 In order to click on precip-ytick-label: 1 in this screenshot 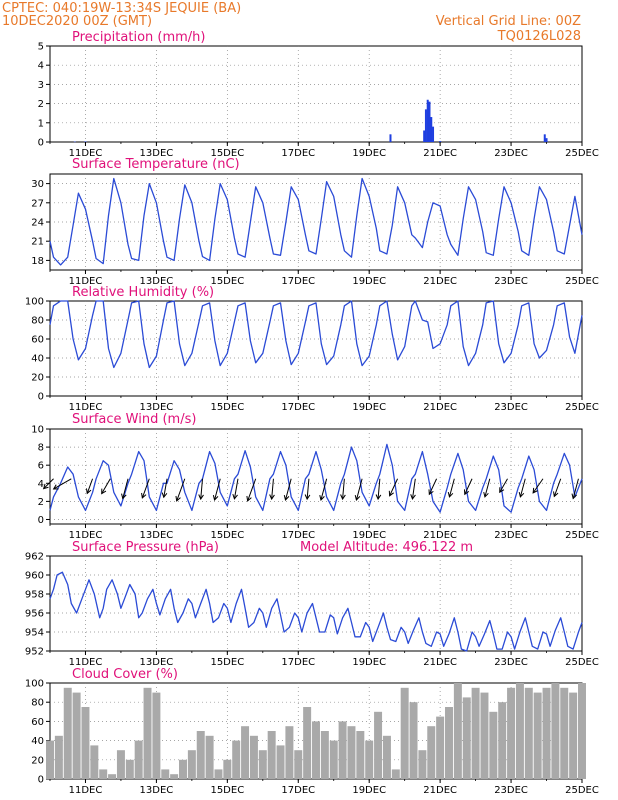, I will do `click(41, 123)`.